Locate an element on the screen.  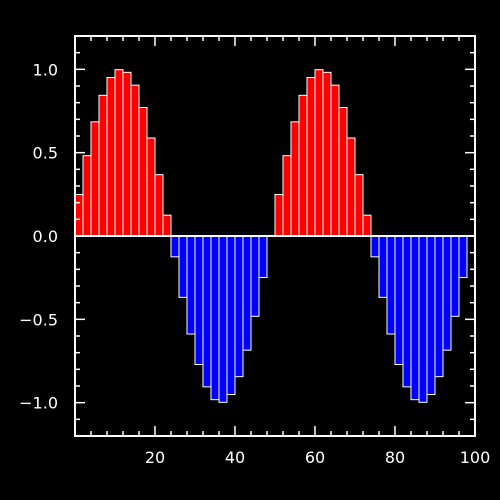
x-tick-label: 100 is located at coordinates (475, 457).